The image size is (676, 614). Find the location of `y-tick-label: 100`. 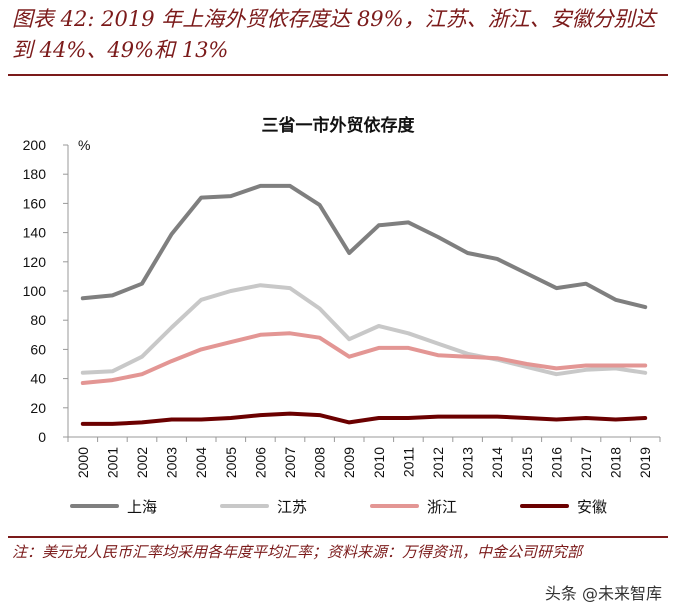

y-tick-label: 100 is located at coordinates (35, 291).